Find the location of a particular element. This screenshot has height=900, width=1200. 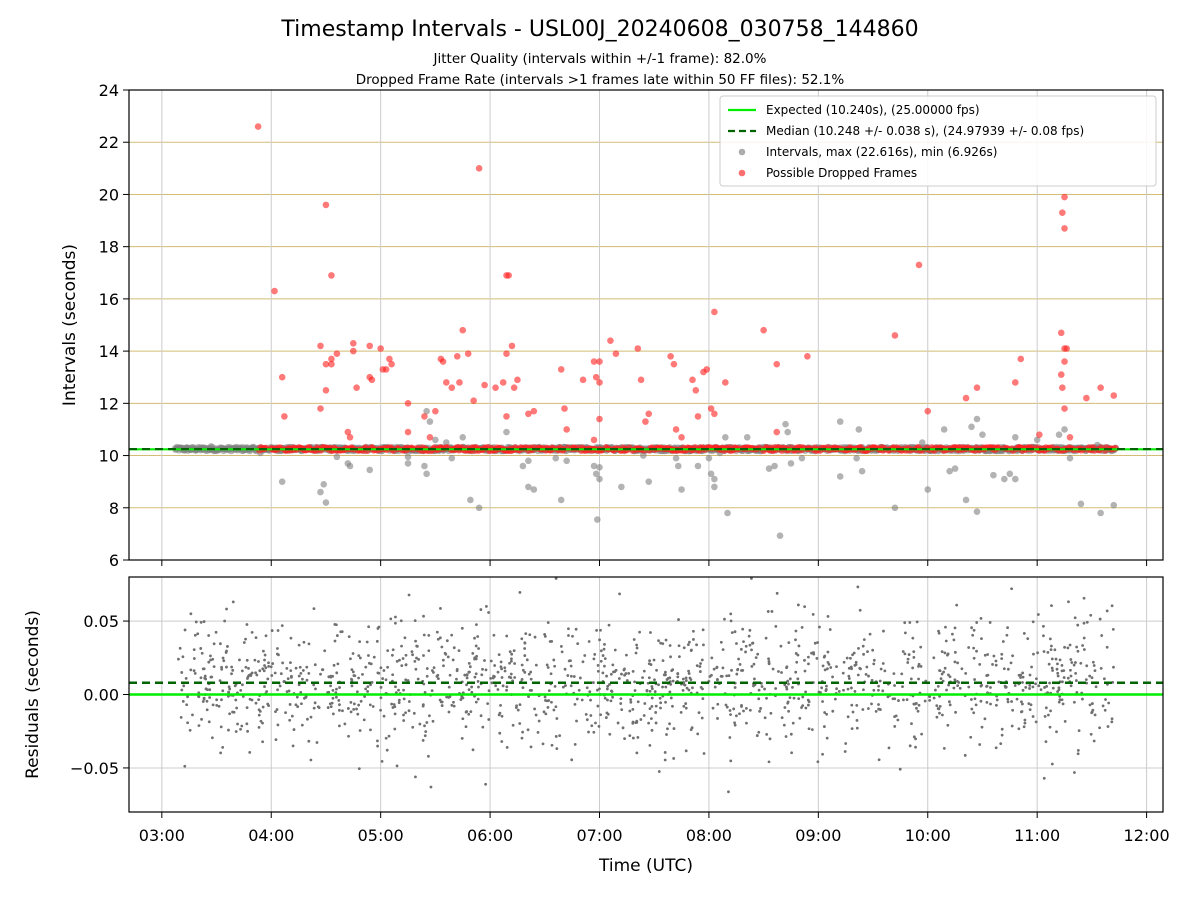

legend-label: Intervals, max (22.616s), min (6.926s) is located at coordinates (881, 152).